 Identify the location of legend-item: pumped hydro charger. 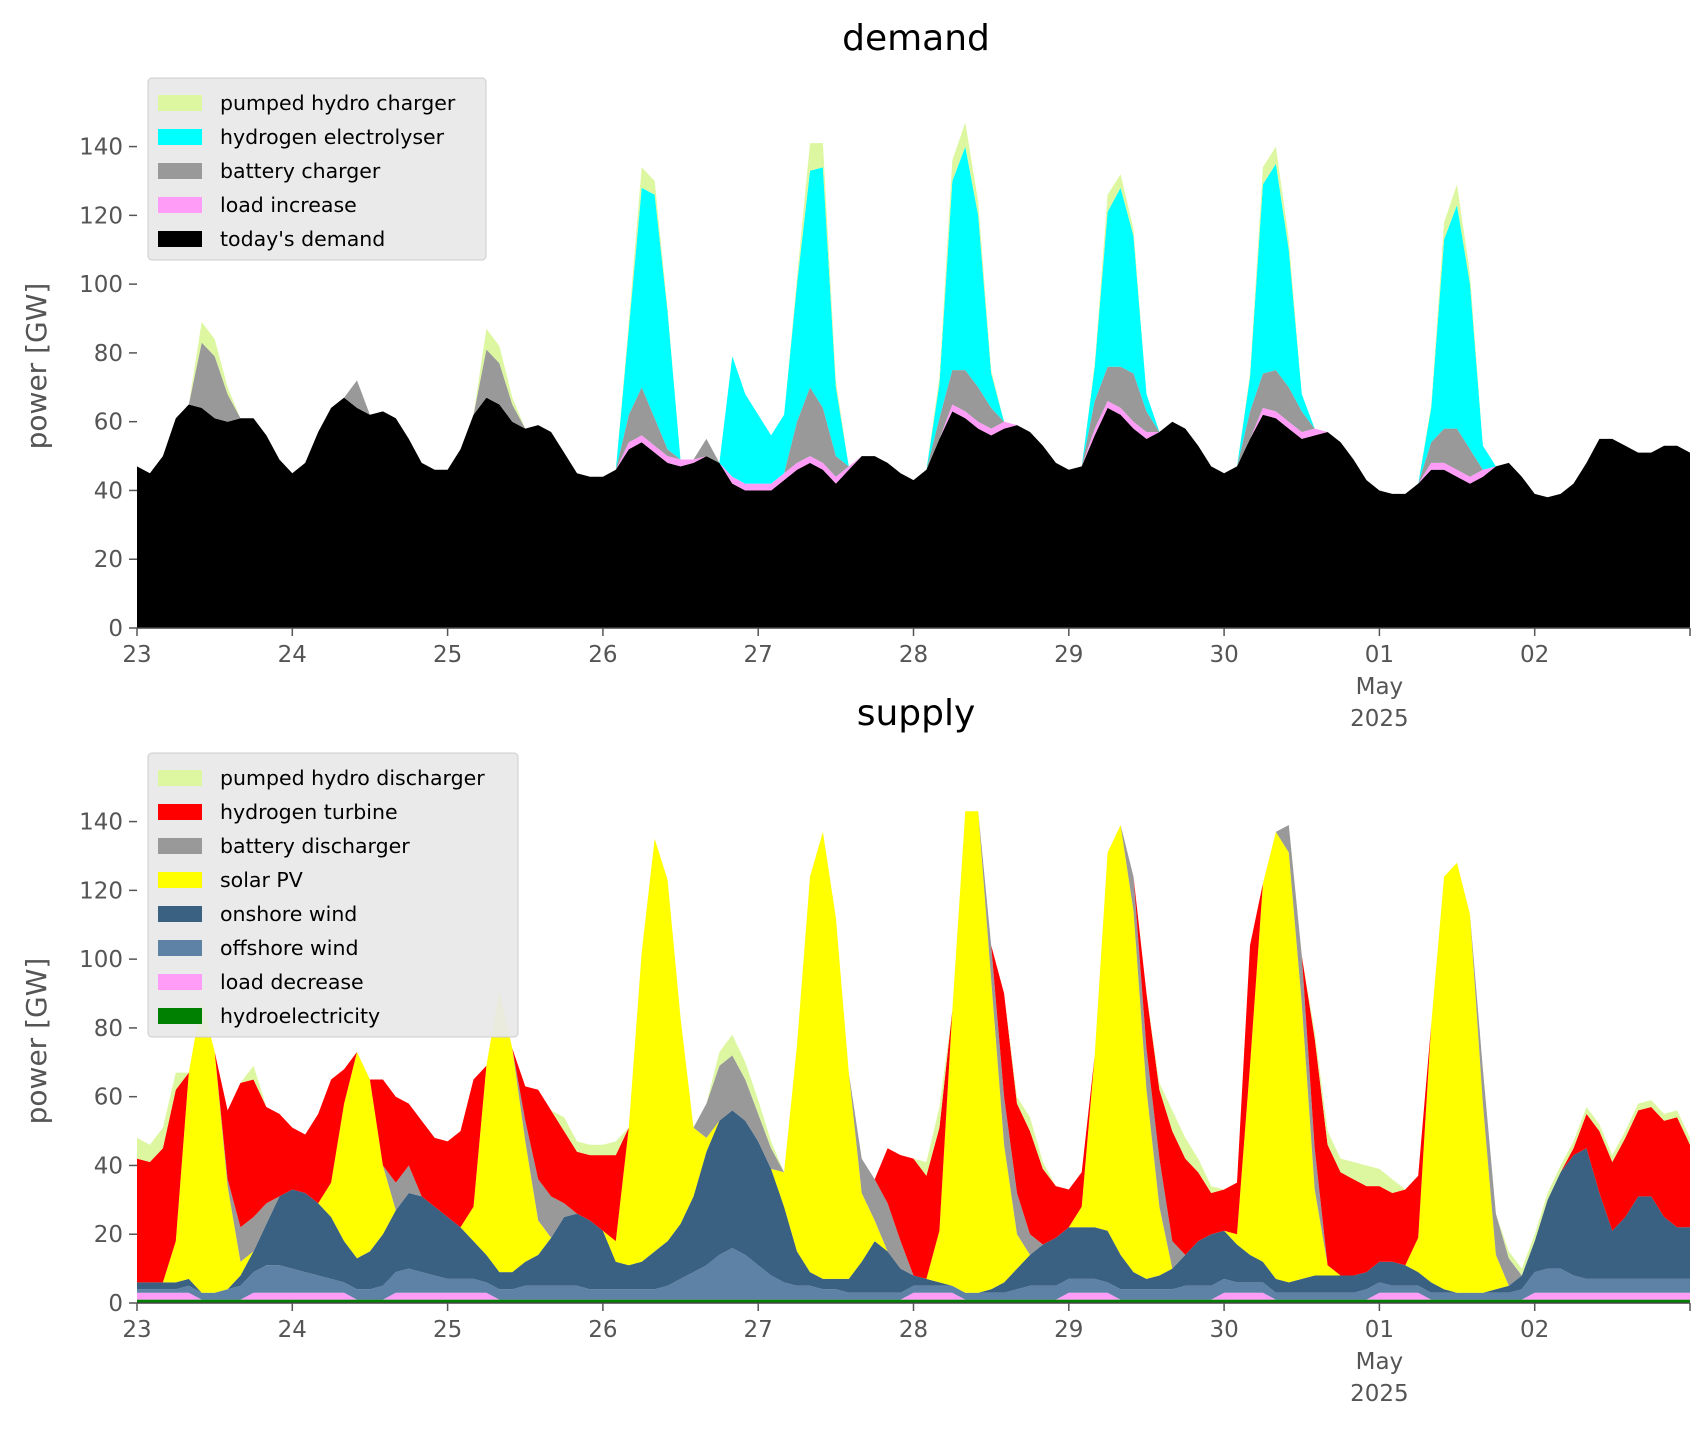
(307, 103).